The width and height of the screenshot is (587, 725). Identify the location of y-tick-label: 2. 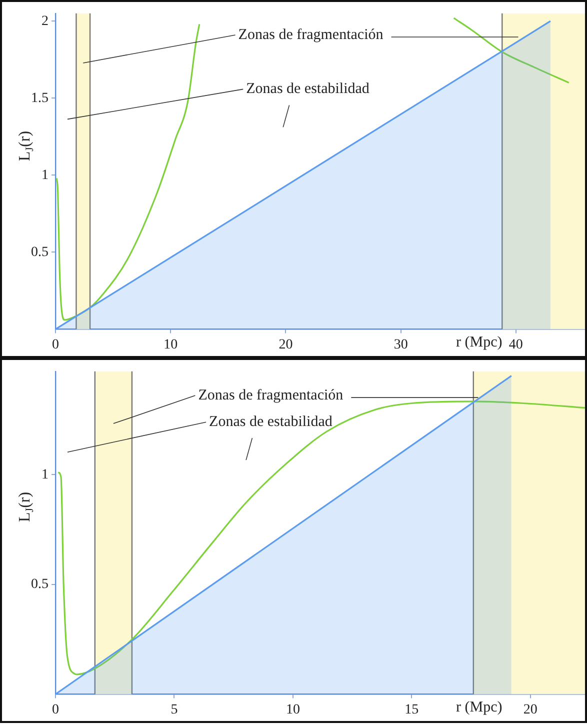
(45, 21).